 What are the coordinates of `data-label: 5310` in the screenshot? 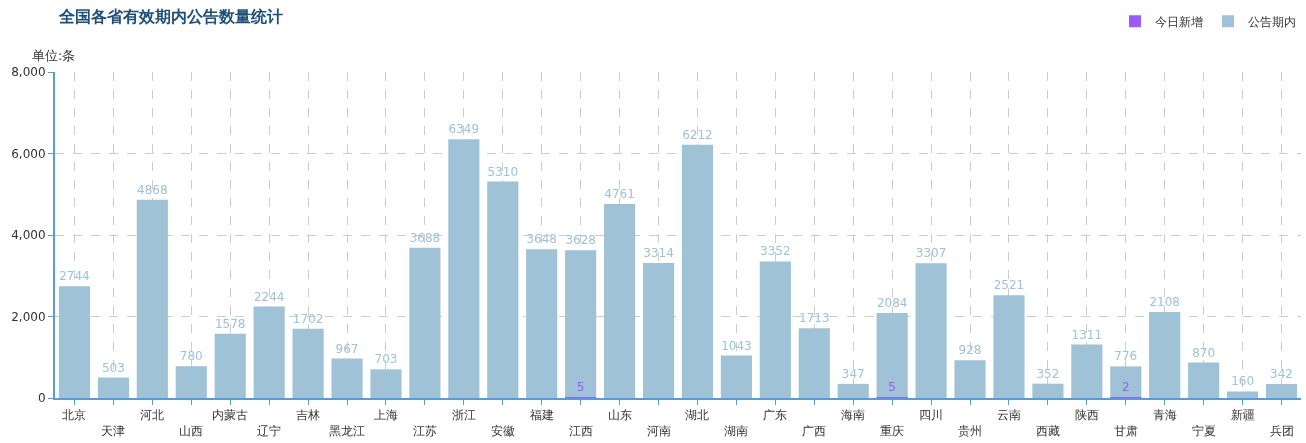 It's located at (503, 171).